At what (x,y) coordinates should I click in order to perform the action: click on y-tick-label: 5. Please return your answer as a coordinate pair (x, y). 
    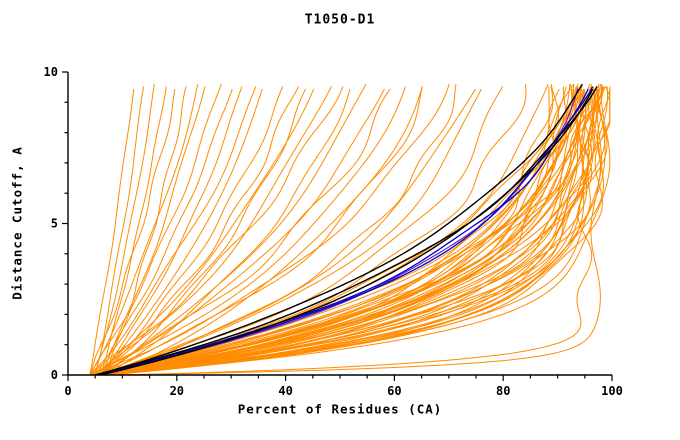
    Looking at the image, I should click on (54, 224).